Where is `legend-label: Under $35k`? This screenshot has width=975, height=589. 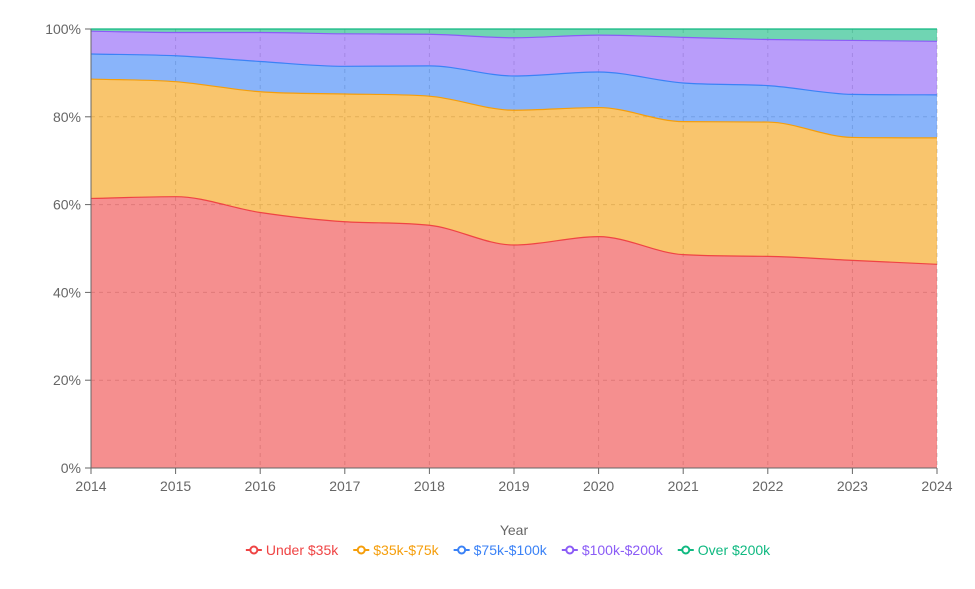 legend-label: Under $35k is located at coordinates (302, 550).